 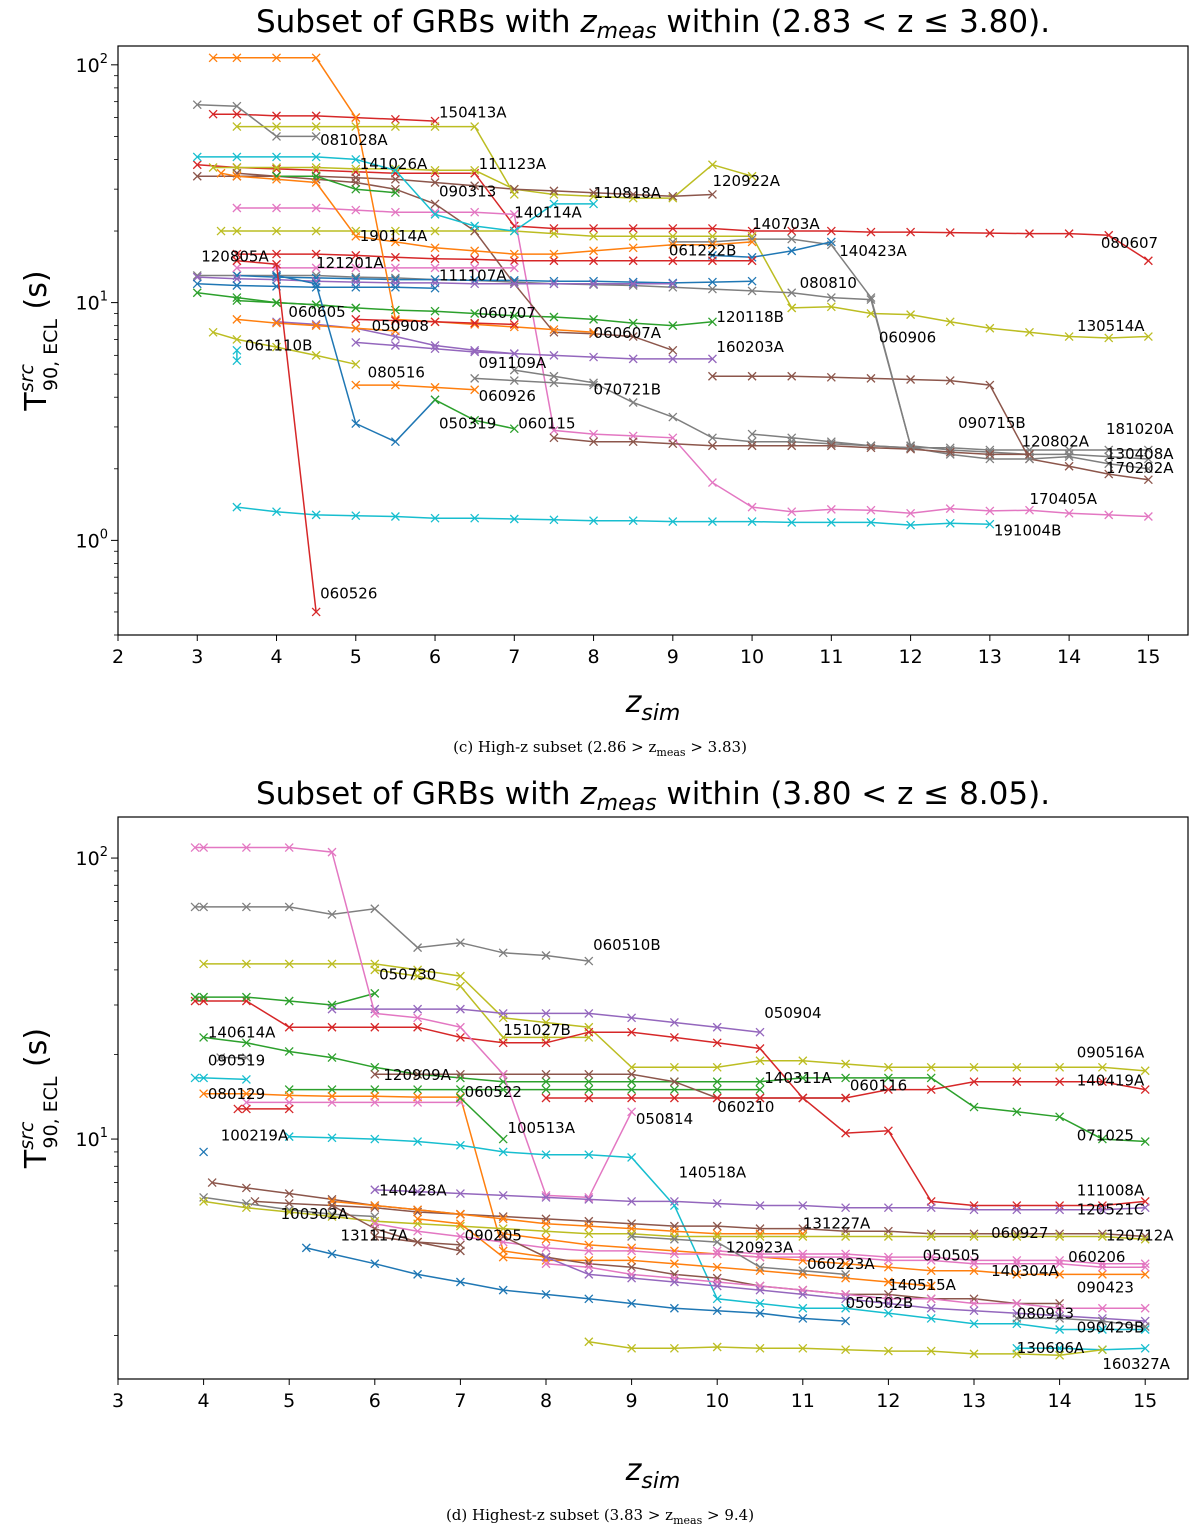 What do you see at coordinates (746, 181) in the screenshot?
I see `grb-label: 120922A` at bounding box center [746, 181].